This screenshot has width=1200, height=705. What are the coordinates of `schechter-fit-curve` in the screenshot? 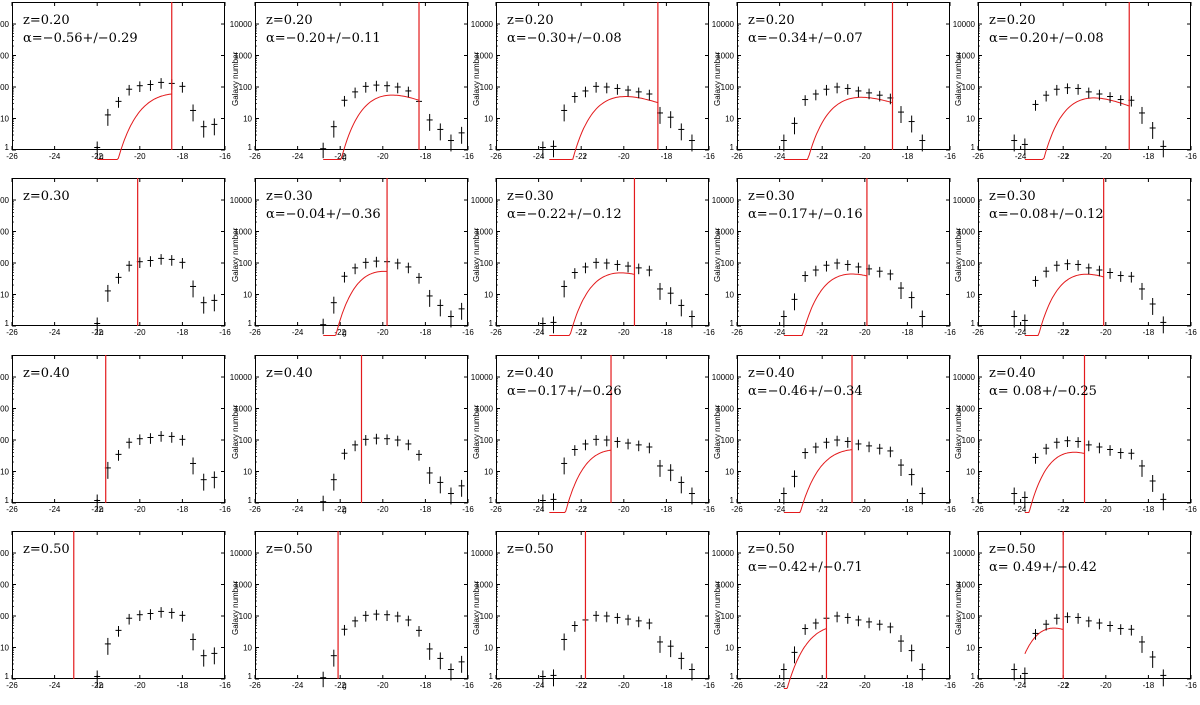 It's located at (1044, 640).